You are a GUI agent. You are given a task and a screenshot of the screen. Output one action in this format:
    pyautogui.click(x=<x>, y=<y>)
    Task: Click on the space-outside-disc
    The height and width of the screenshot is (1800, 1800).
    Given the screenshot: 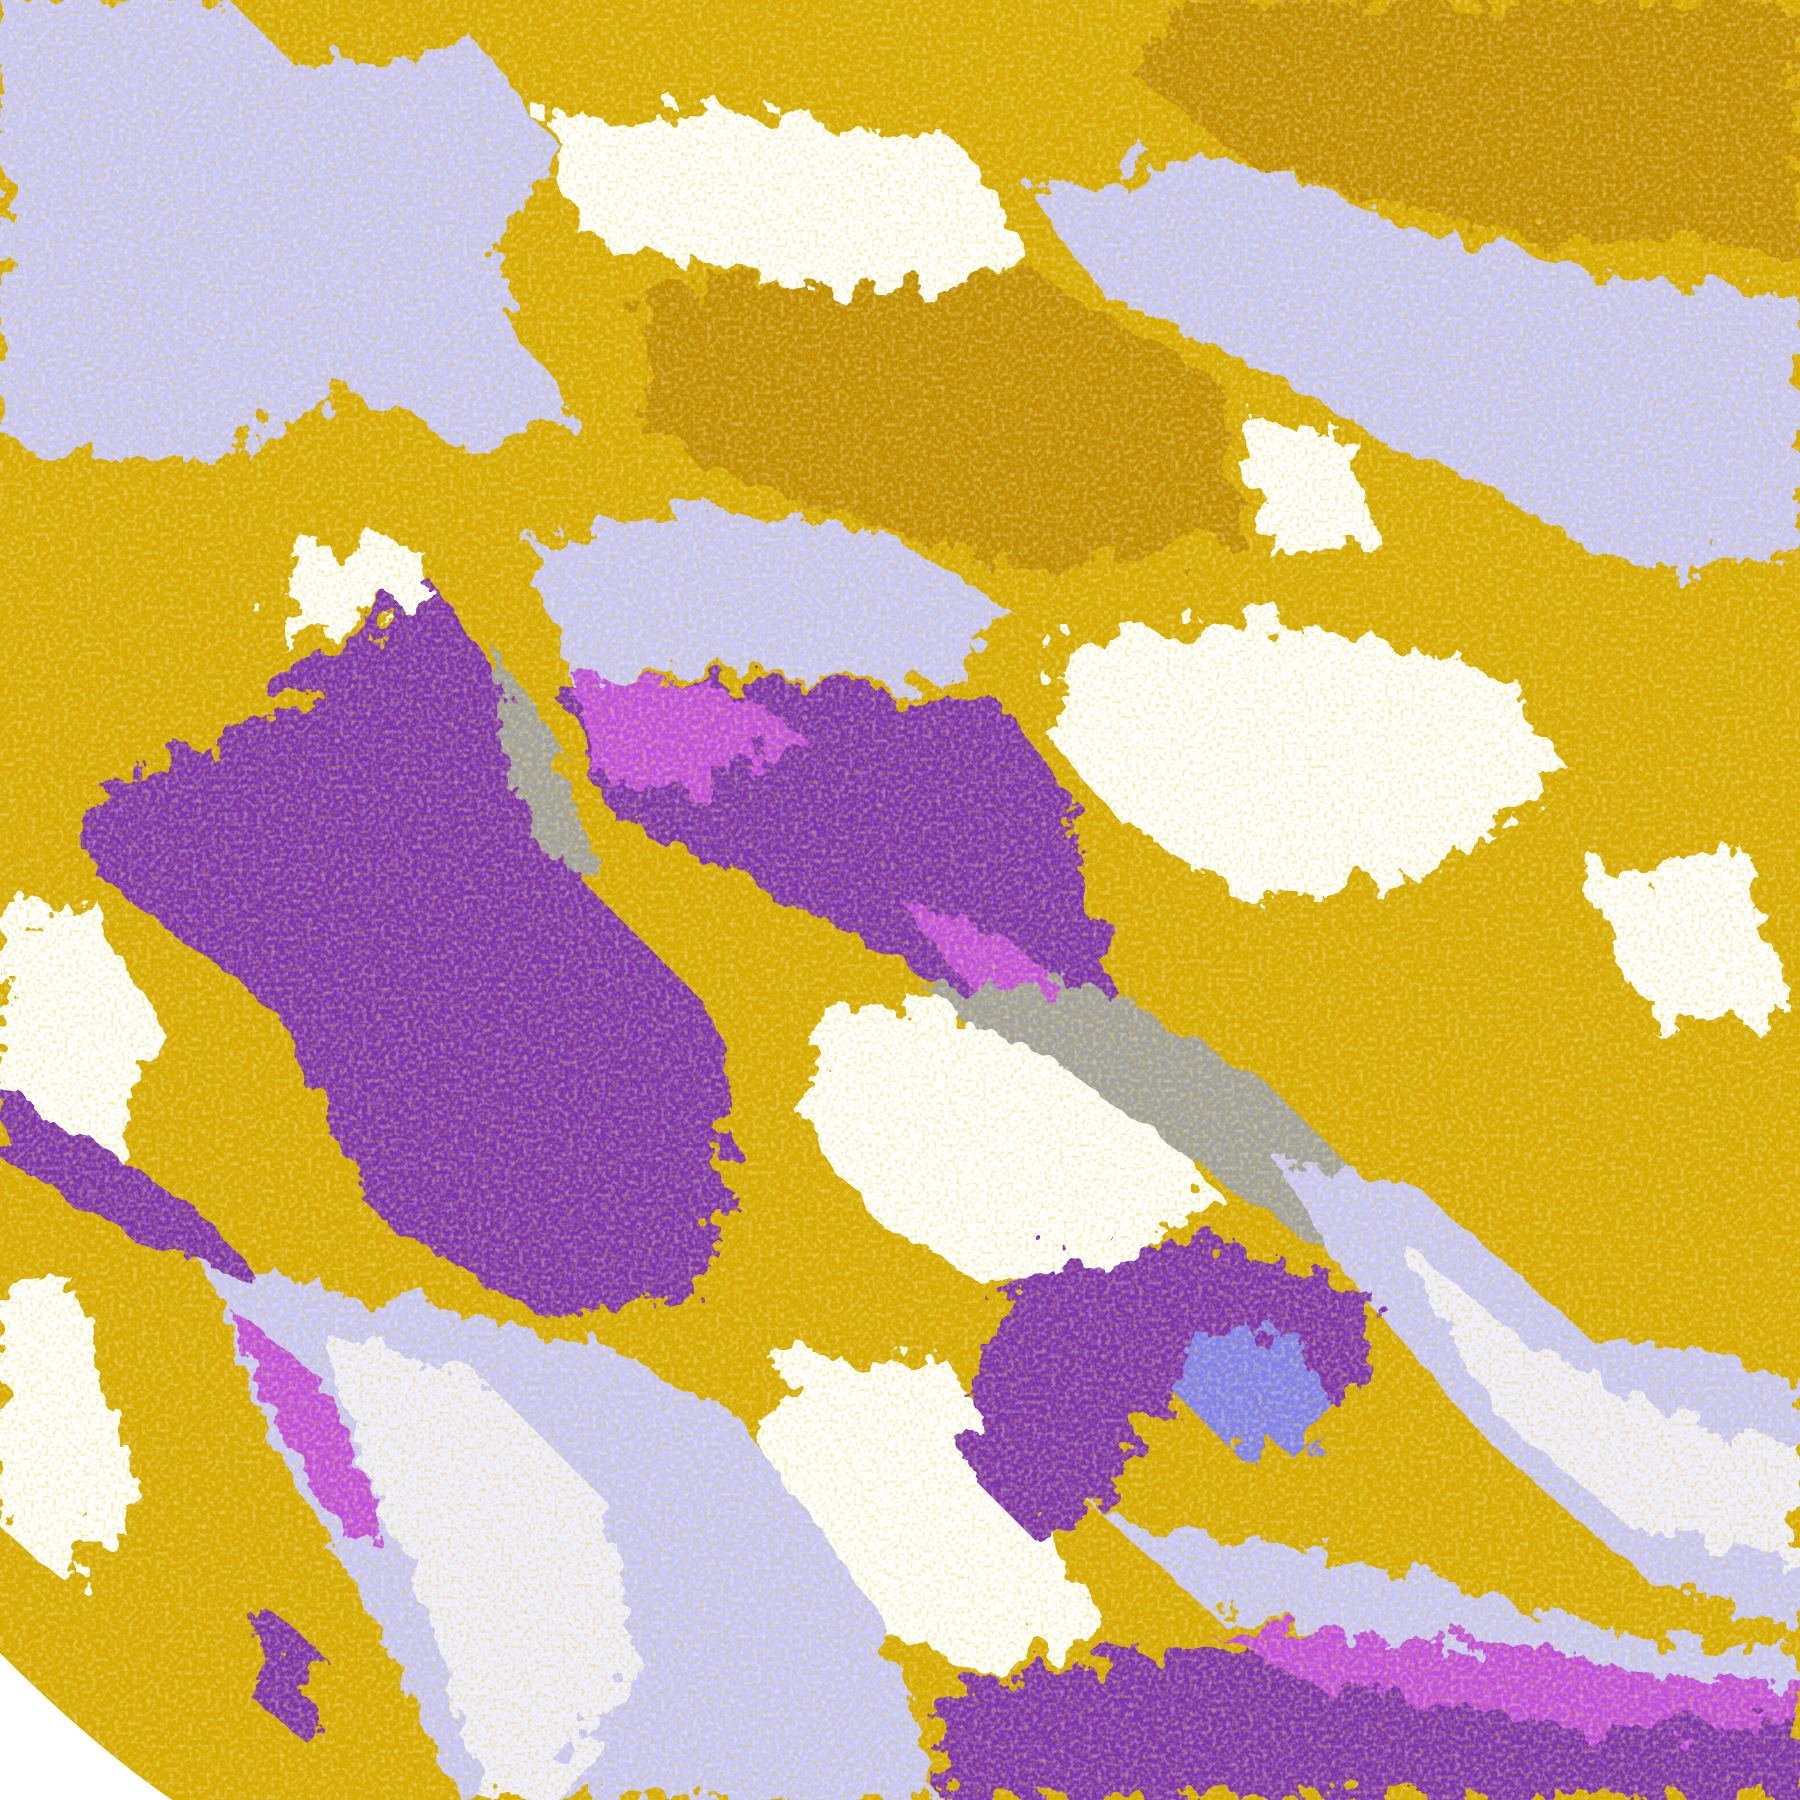 What is the action you would take?
    pyautogui.click(x=86, y=1726)
    